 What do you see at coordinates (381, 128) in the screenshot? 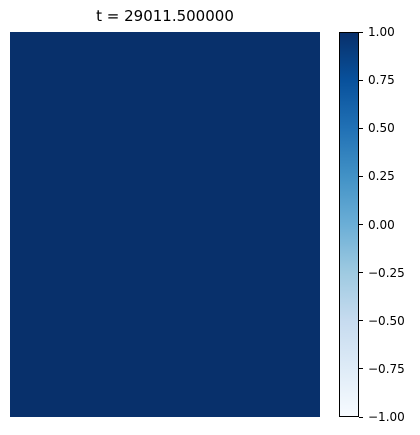
I see `colorbar-tick-label: 0.50` at bounding box center [381, 128].